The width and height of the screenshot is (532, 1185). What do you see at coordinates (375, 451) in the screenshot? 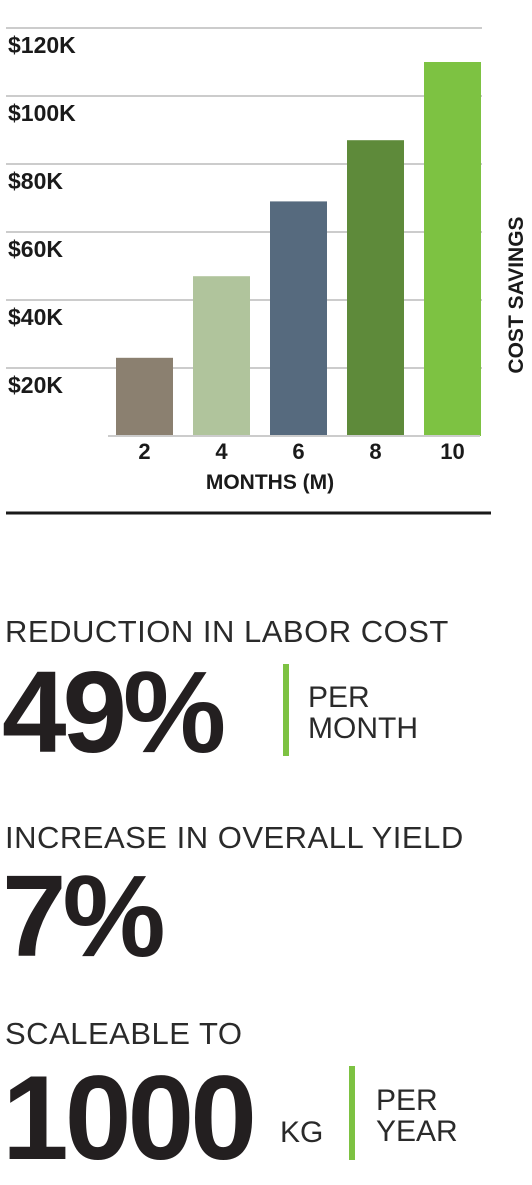
I see `x-tick-label: 8` at bounding box center [375, 451].